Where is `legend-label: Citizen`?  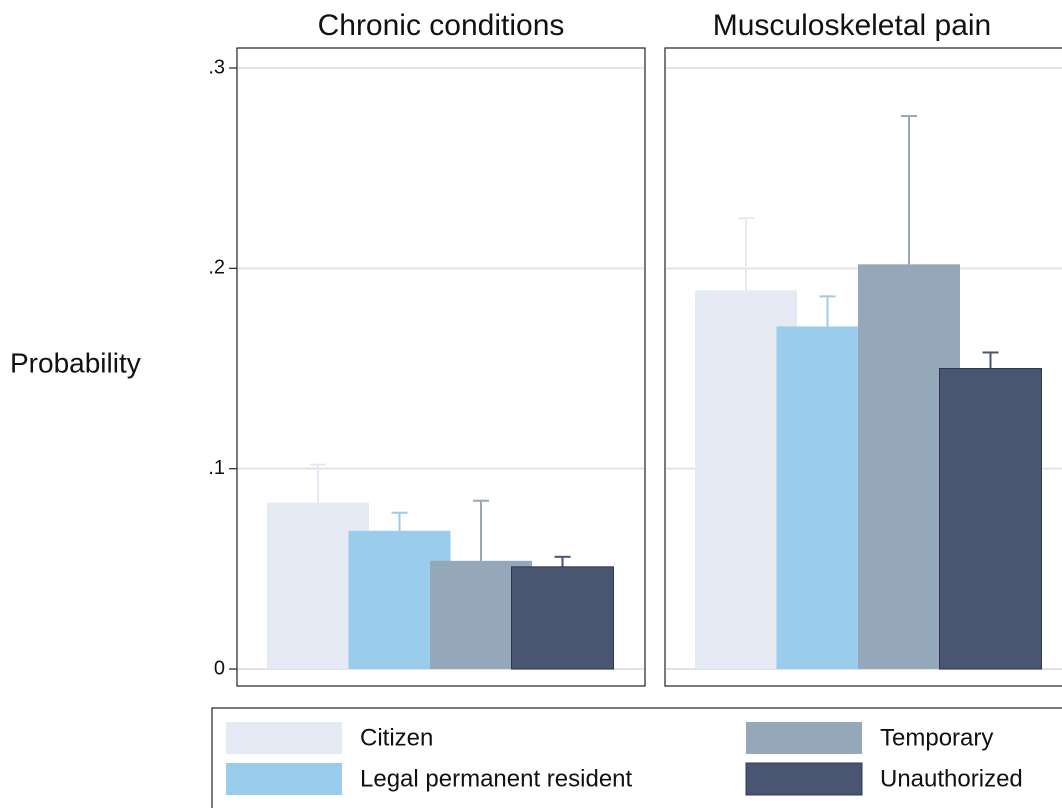 legend-label: Citizen is located at coordinates (396, 737).